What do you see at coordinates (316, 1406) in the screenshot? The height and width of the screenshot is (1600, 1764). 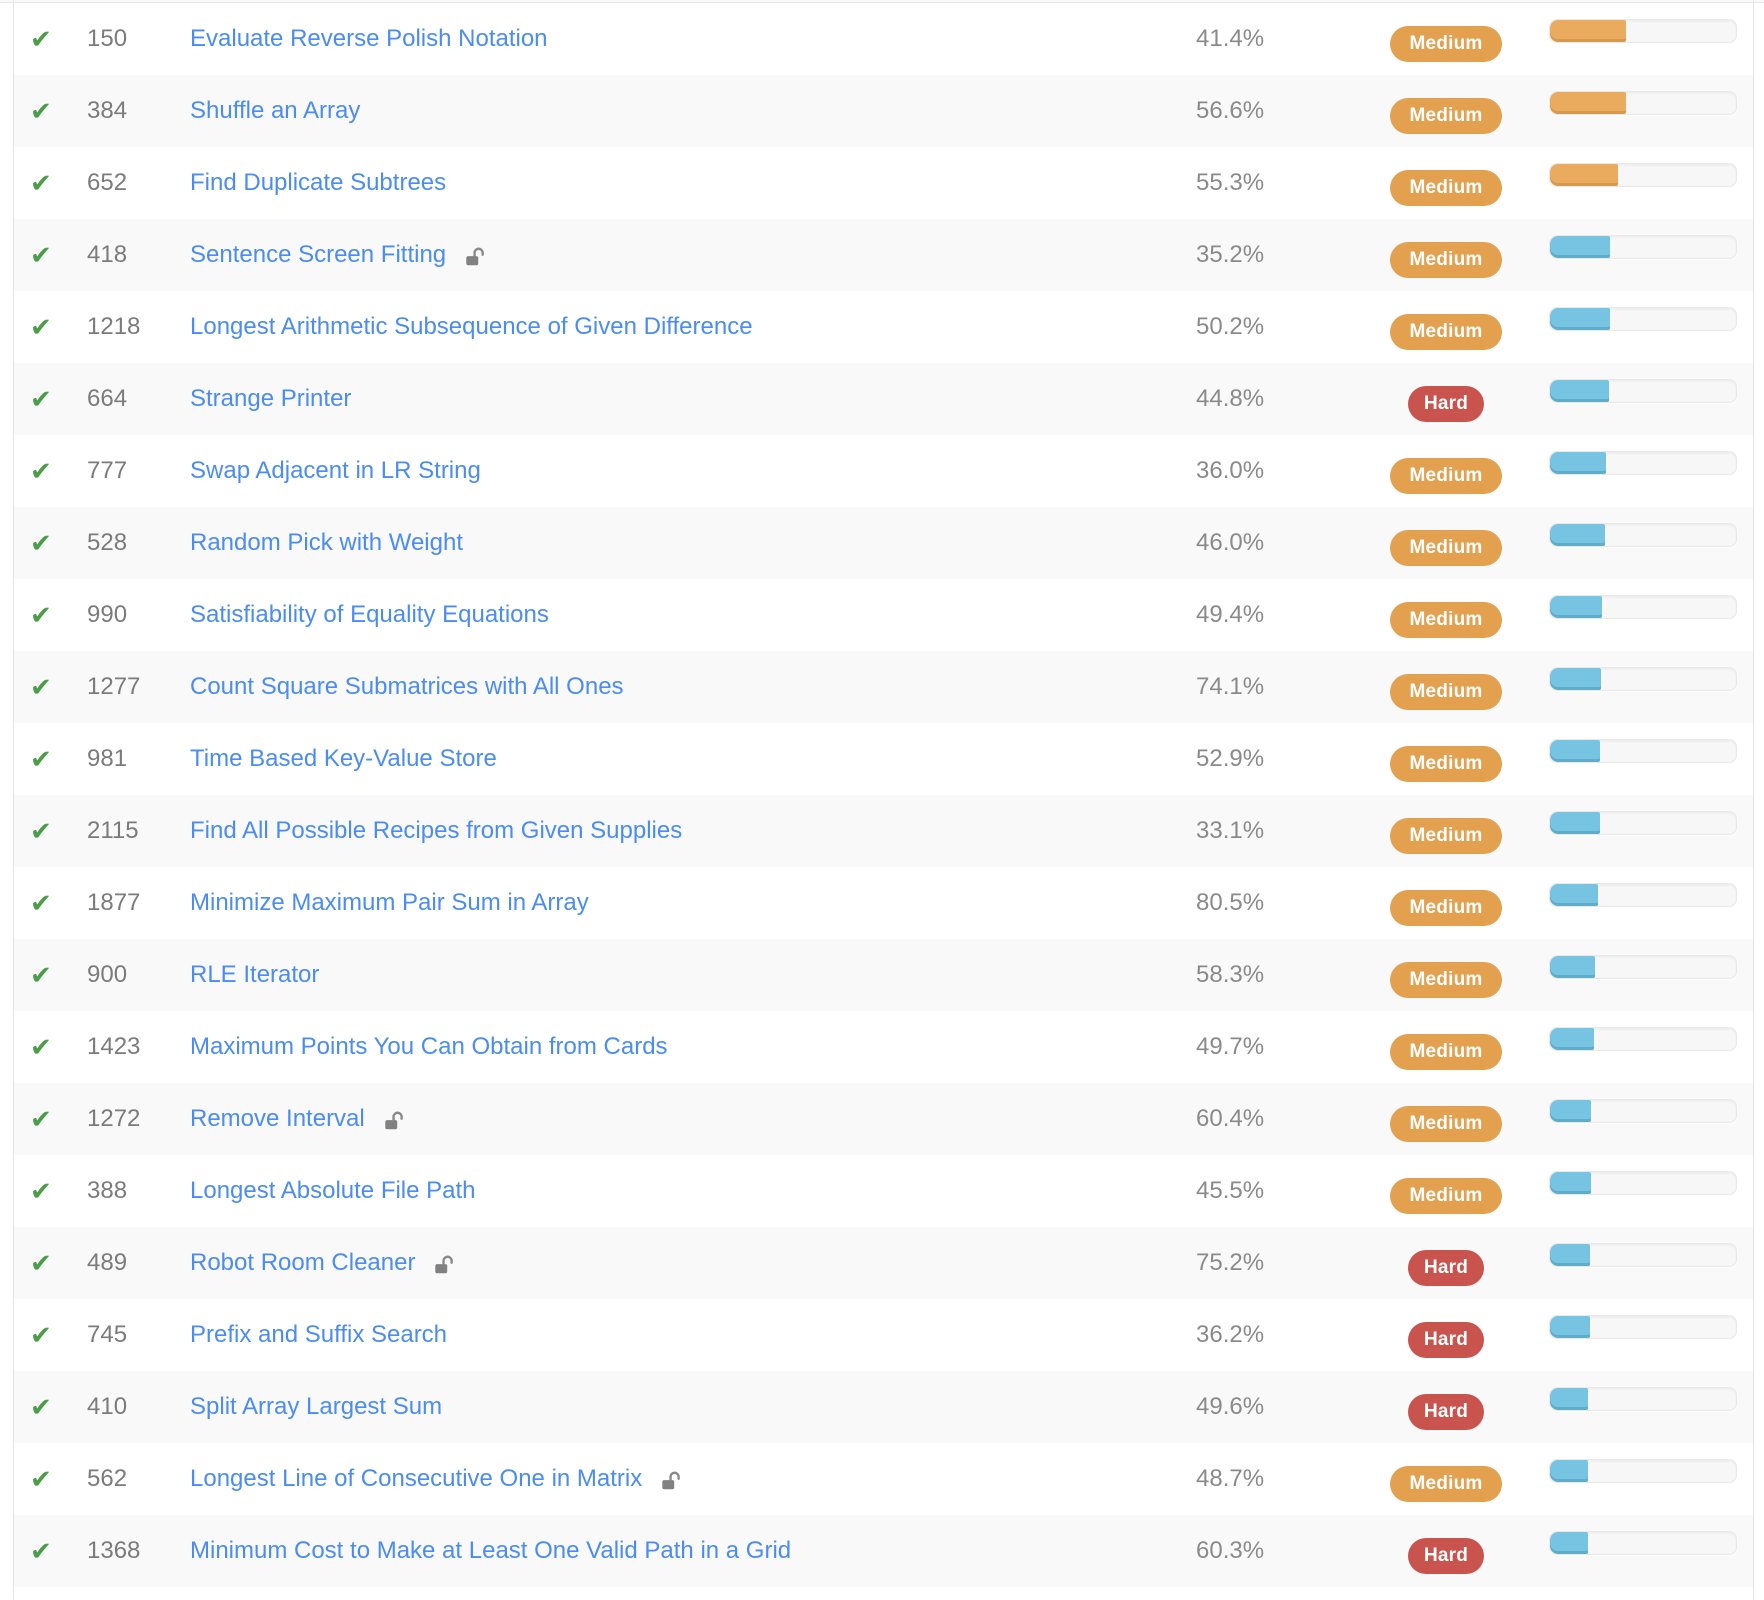 I see `problem-title-link: Split Array Largest Sum` at bounding box center [316, 1406].